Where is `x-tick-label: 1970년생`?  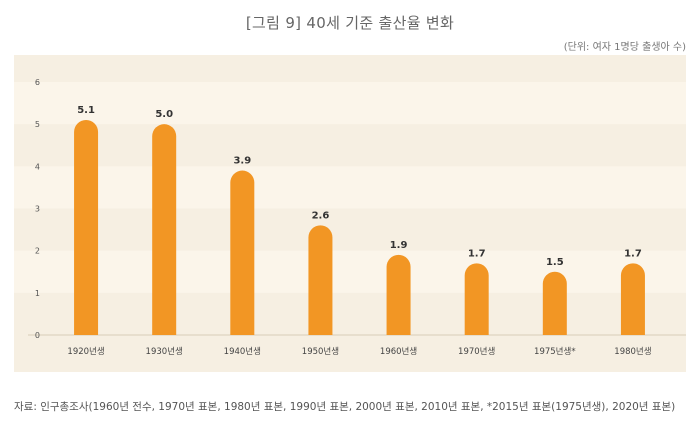 x-tick-label: 1970년생 is located at coordinates (476, 351).